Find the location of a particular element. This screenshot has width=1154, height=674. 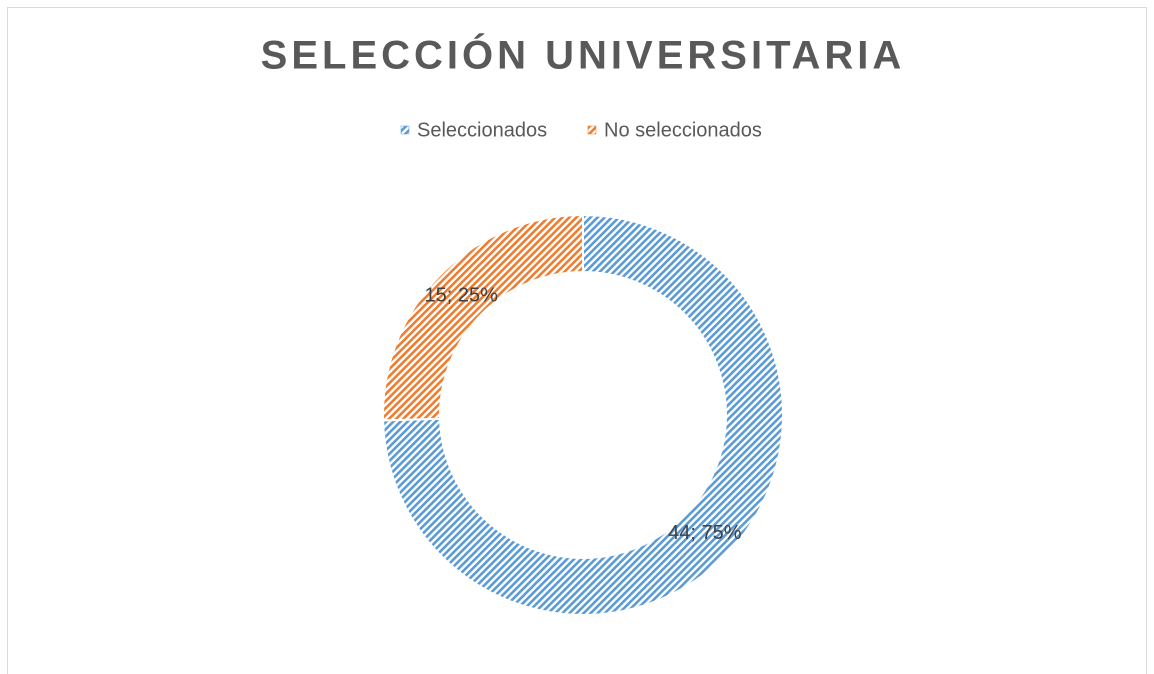

data-label: 15; 25% is located at coordinates (462, 296).